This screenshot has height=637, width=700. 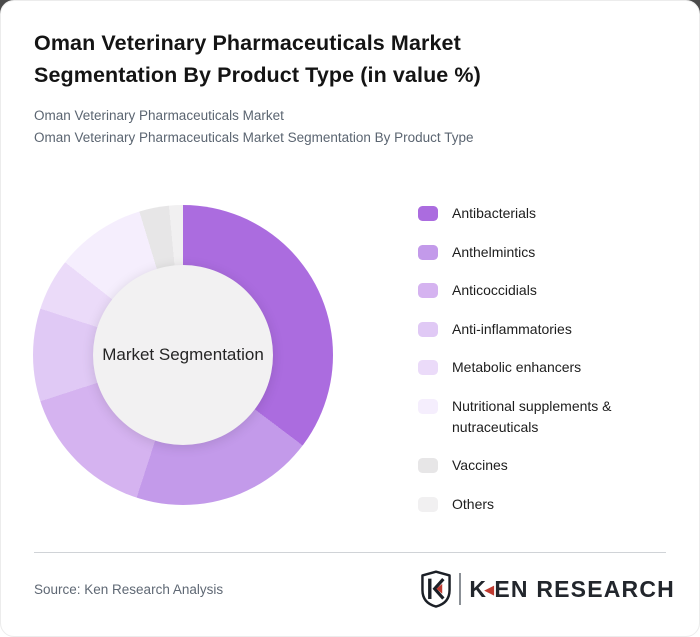 What do you see at coordinates (490, 589) in the screenshot?
I see `red-arrow-icon: ◀` at bounding box center [490, 589].